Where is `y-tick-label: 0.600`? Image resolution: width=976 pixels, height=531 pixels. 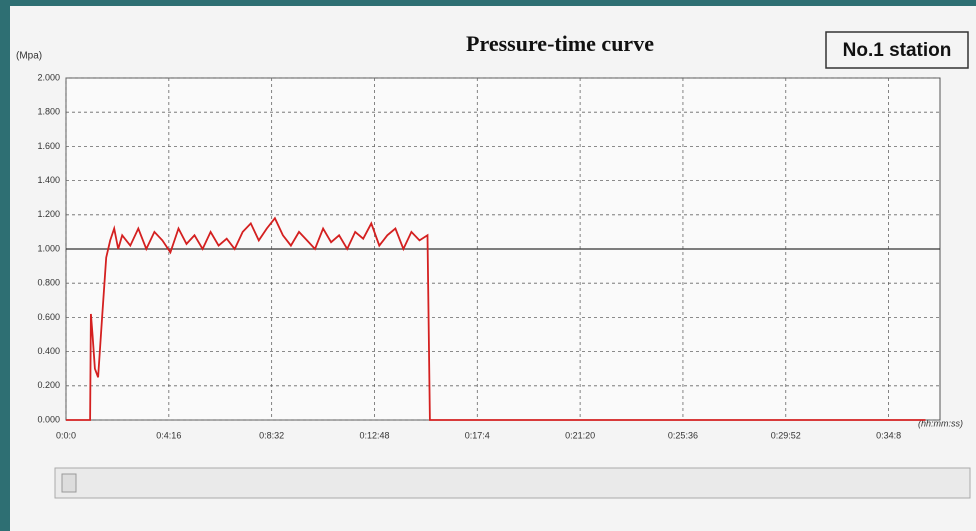
y-tick-label: 0.600 is located at coordinates (48, 317).